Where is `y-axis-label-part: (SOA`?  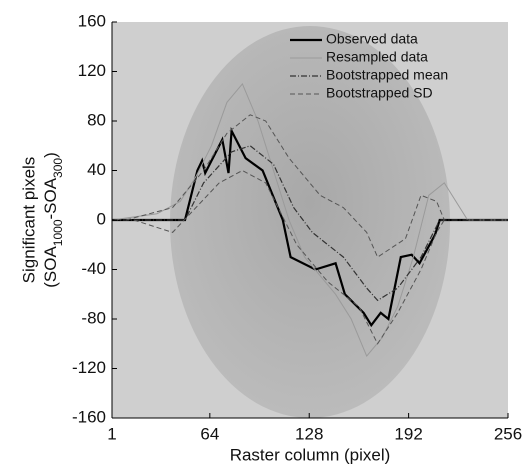 y-axis-label-part: (SOA is located at coordinates (50, 267).